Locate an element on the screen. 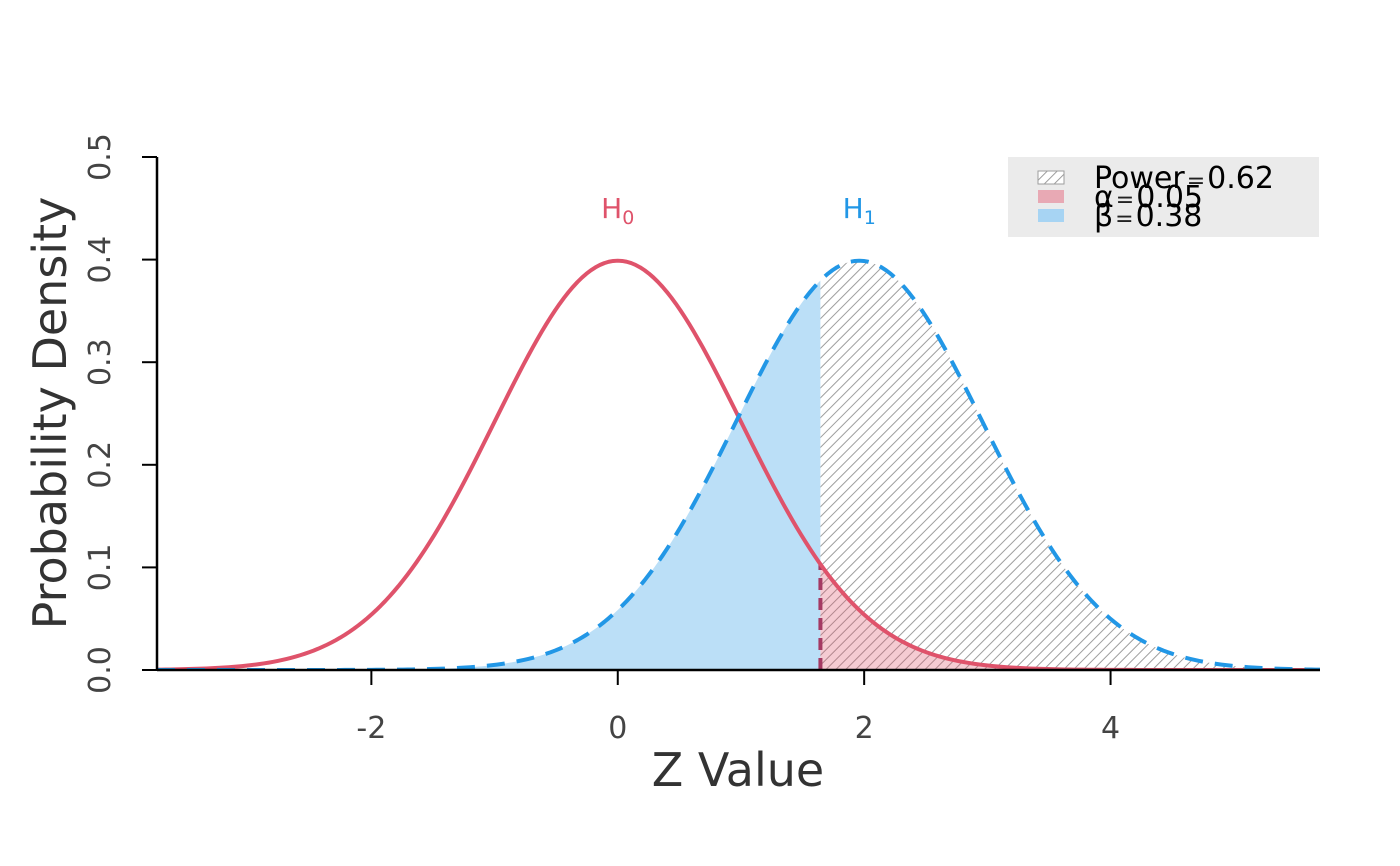  legend-entry-text: β=0.38 is located at coordinates (1148, 216).